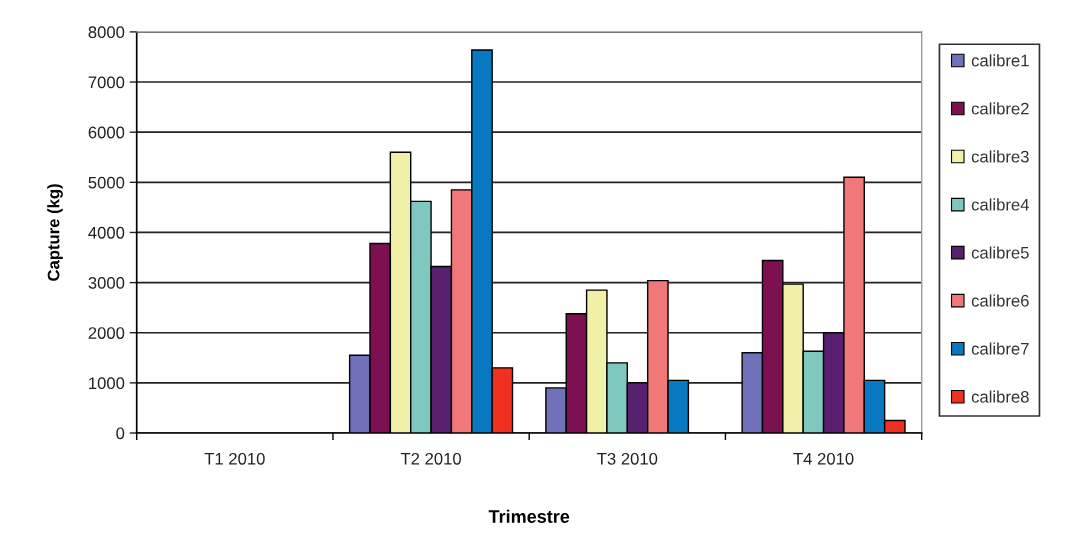  I want to click on y-tick-label: 3000, so click(106, 283).